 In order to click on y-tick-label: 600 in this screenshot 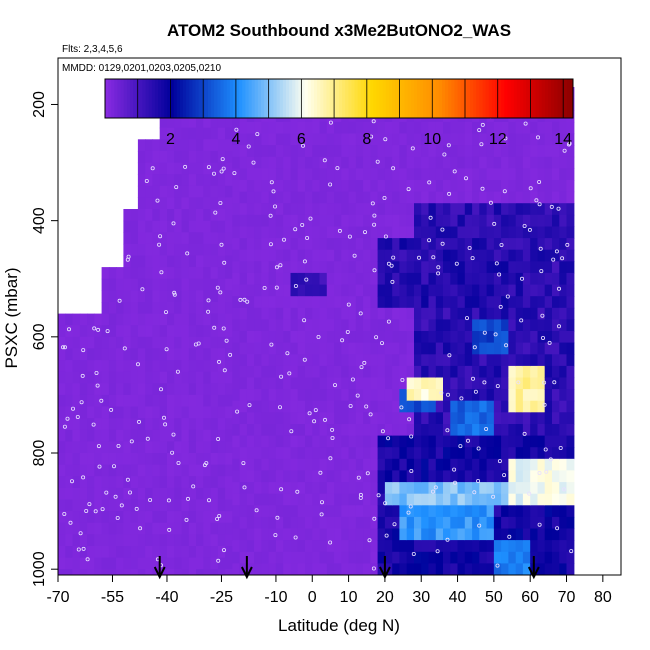, I will do `click(39, 336)`.